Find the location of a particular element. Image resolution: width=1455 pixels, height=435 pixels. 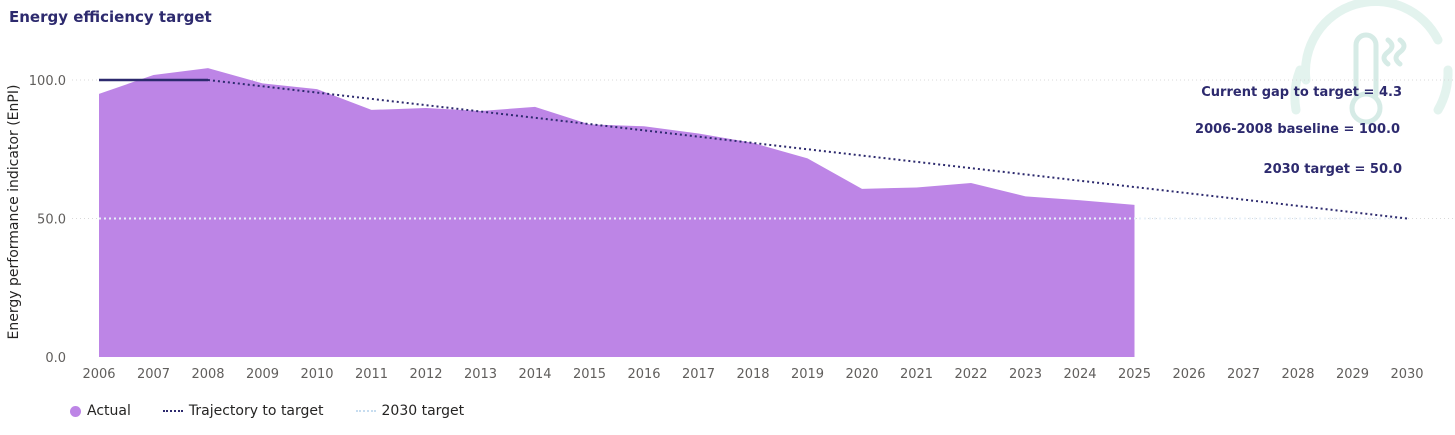

y-tick-labels: 0.0 50.0 100.0 is located at coordinates (47, 220).